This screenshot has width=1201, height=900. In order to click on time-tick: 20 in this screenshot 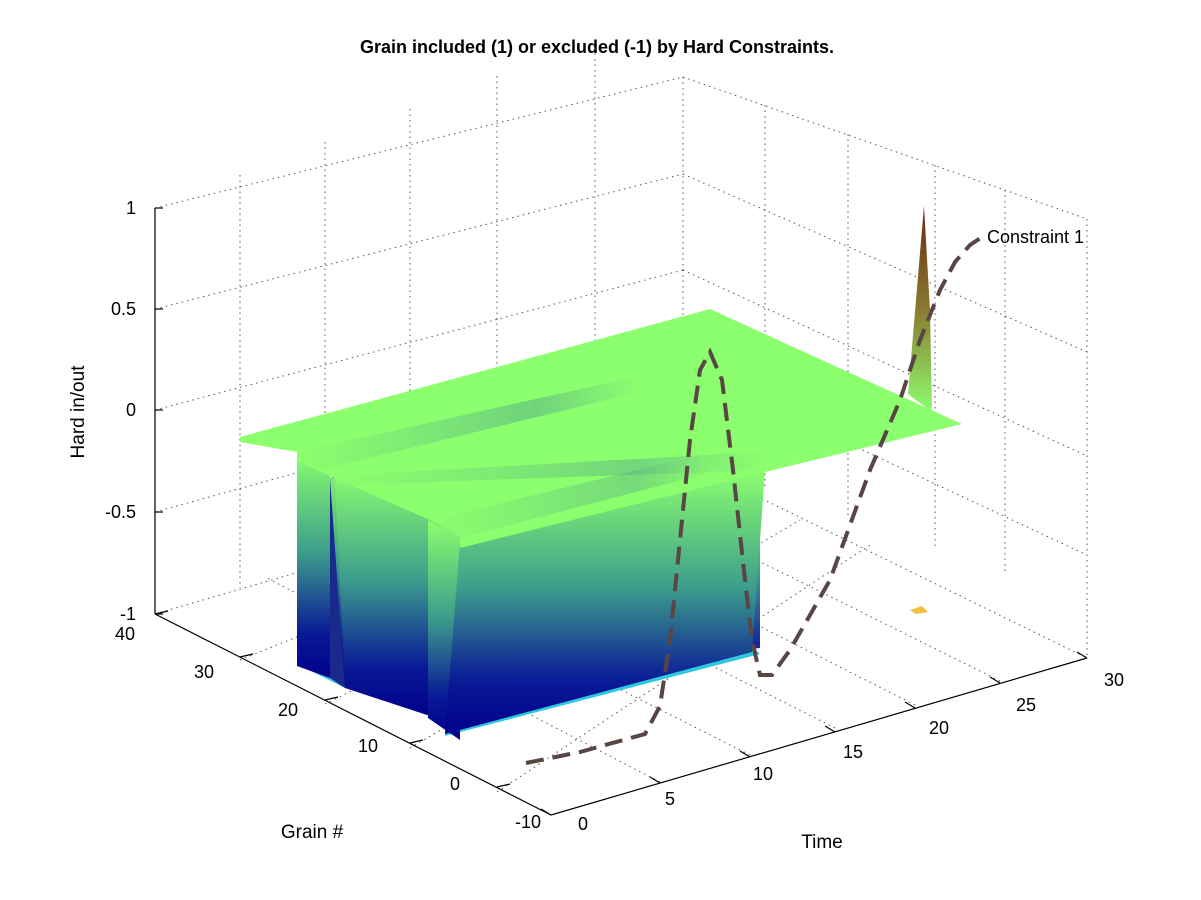, I will do `click(939, 728)`.